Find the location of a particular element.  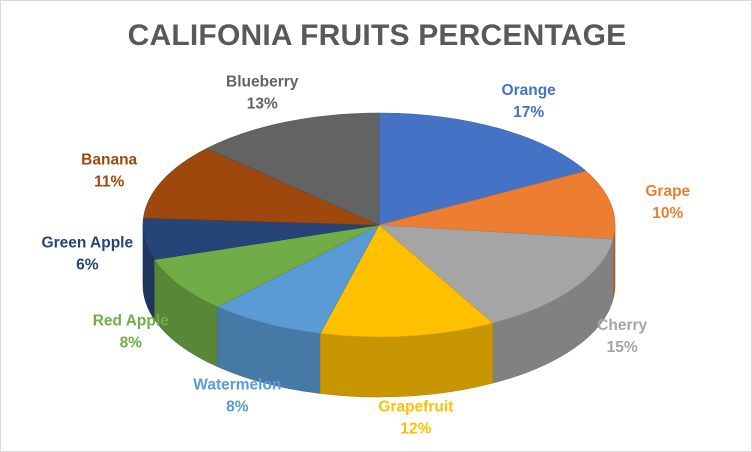

data-label-red-apple: Red Apple 8% is located at coordinates (131, 331).